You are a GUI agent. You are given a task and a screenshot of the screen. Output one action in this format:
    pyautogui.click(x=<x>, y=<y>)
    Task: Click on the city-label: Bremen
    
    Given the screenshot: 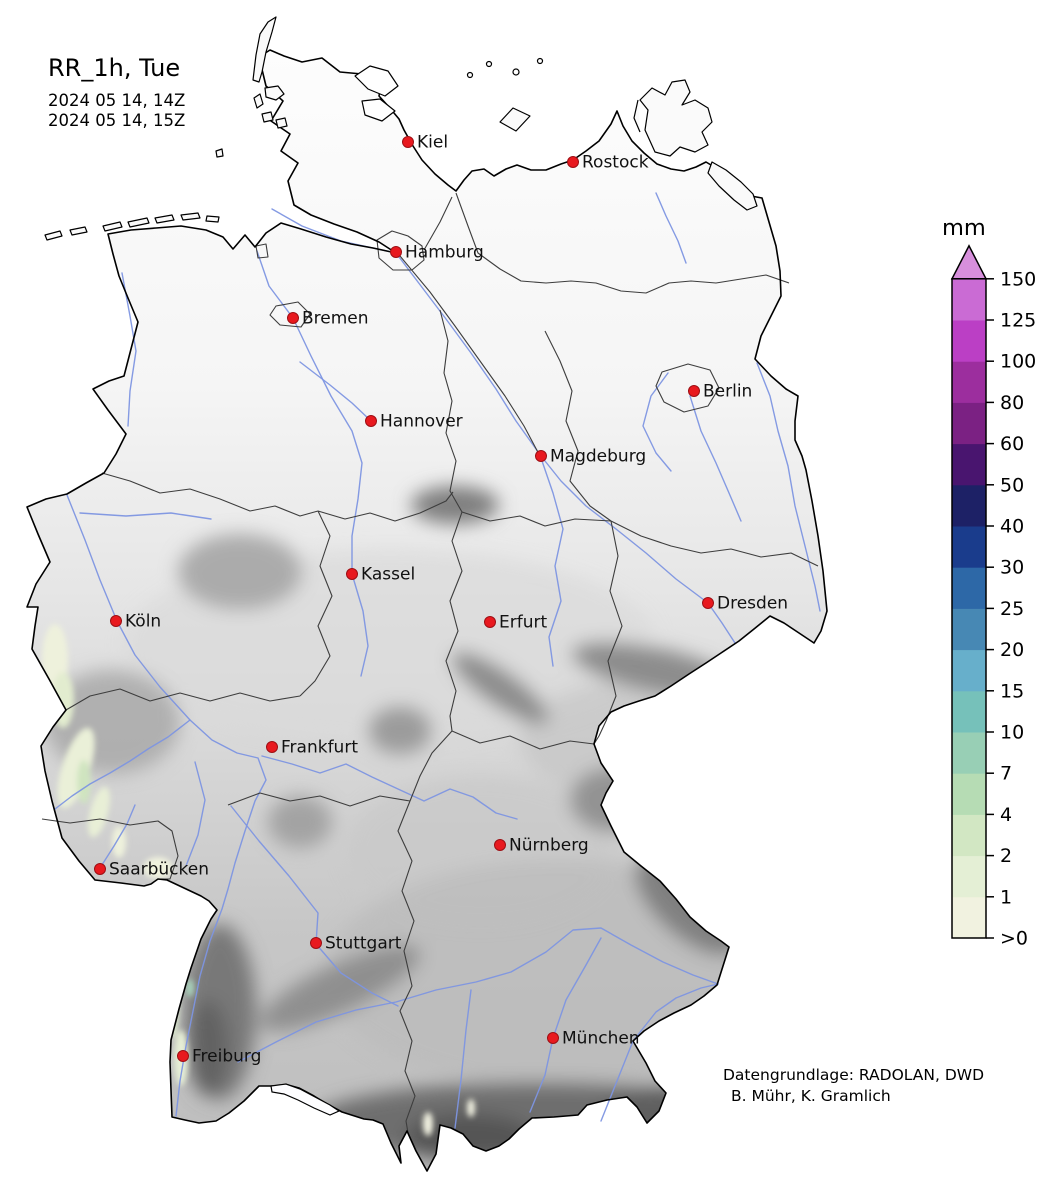 What is the action you would take?
    pyautogui.click(x=335, y=319)
    